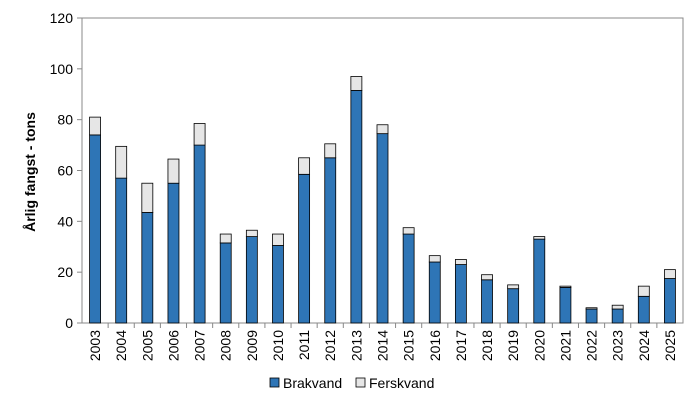  Describe the element at coordinates (278, 345) in the screenshot. I see `x-tick-label: 2010` at that location.